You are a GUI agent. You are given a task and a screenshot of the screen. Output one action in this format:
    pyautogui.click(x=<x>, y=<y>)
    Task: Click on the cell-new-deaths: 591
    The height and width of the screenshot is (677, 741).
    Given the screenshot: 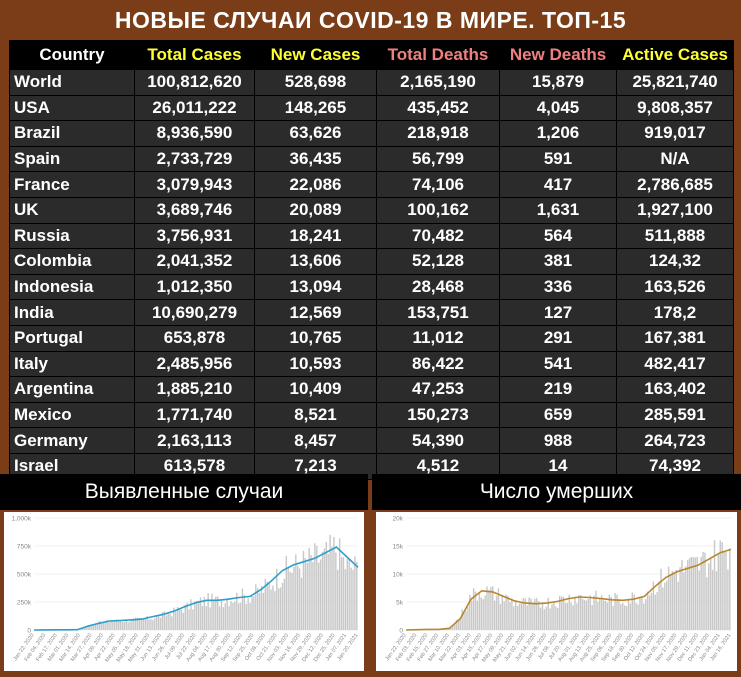 What is the action you would take?
    pyautogui.click(x=558, y=159)
    